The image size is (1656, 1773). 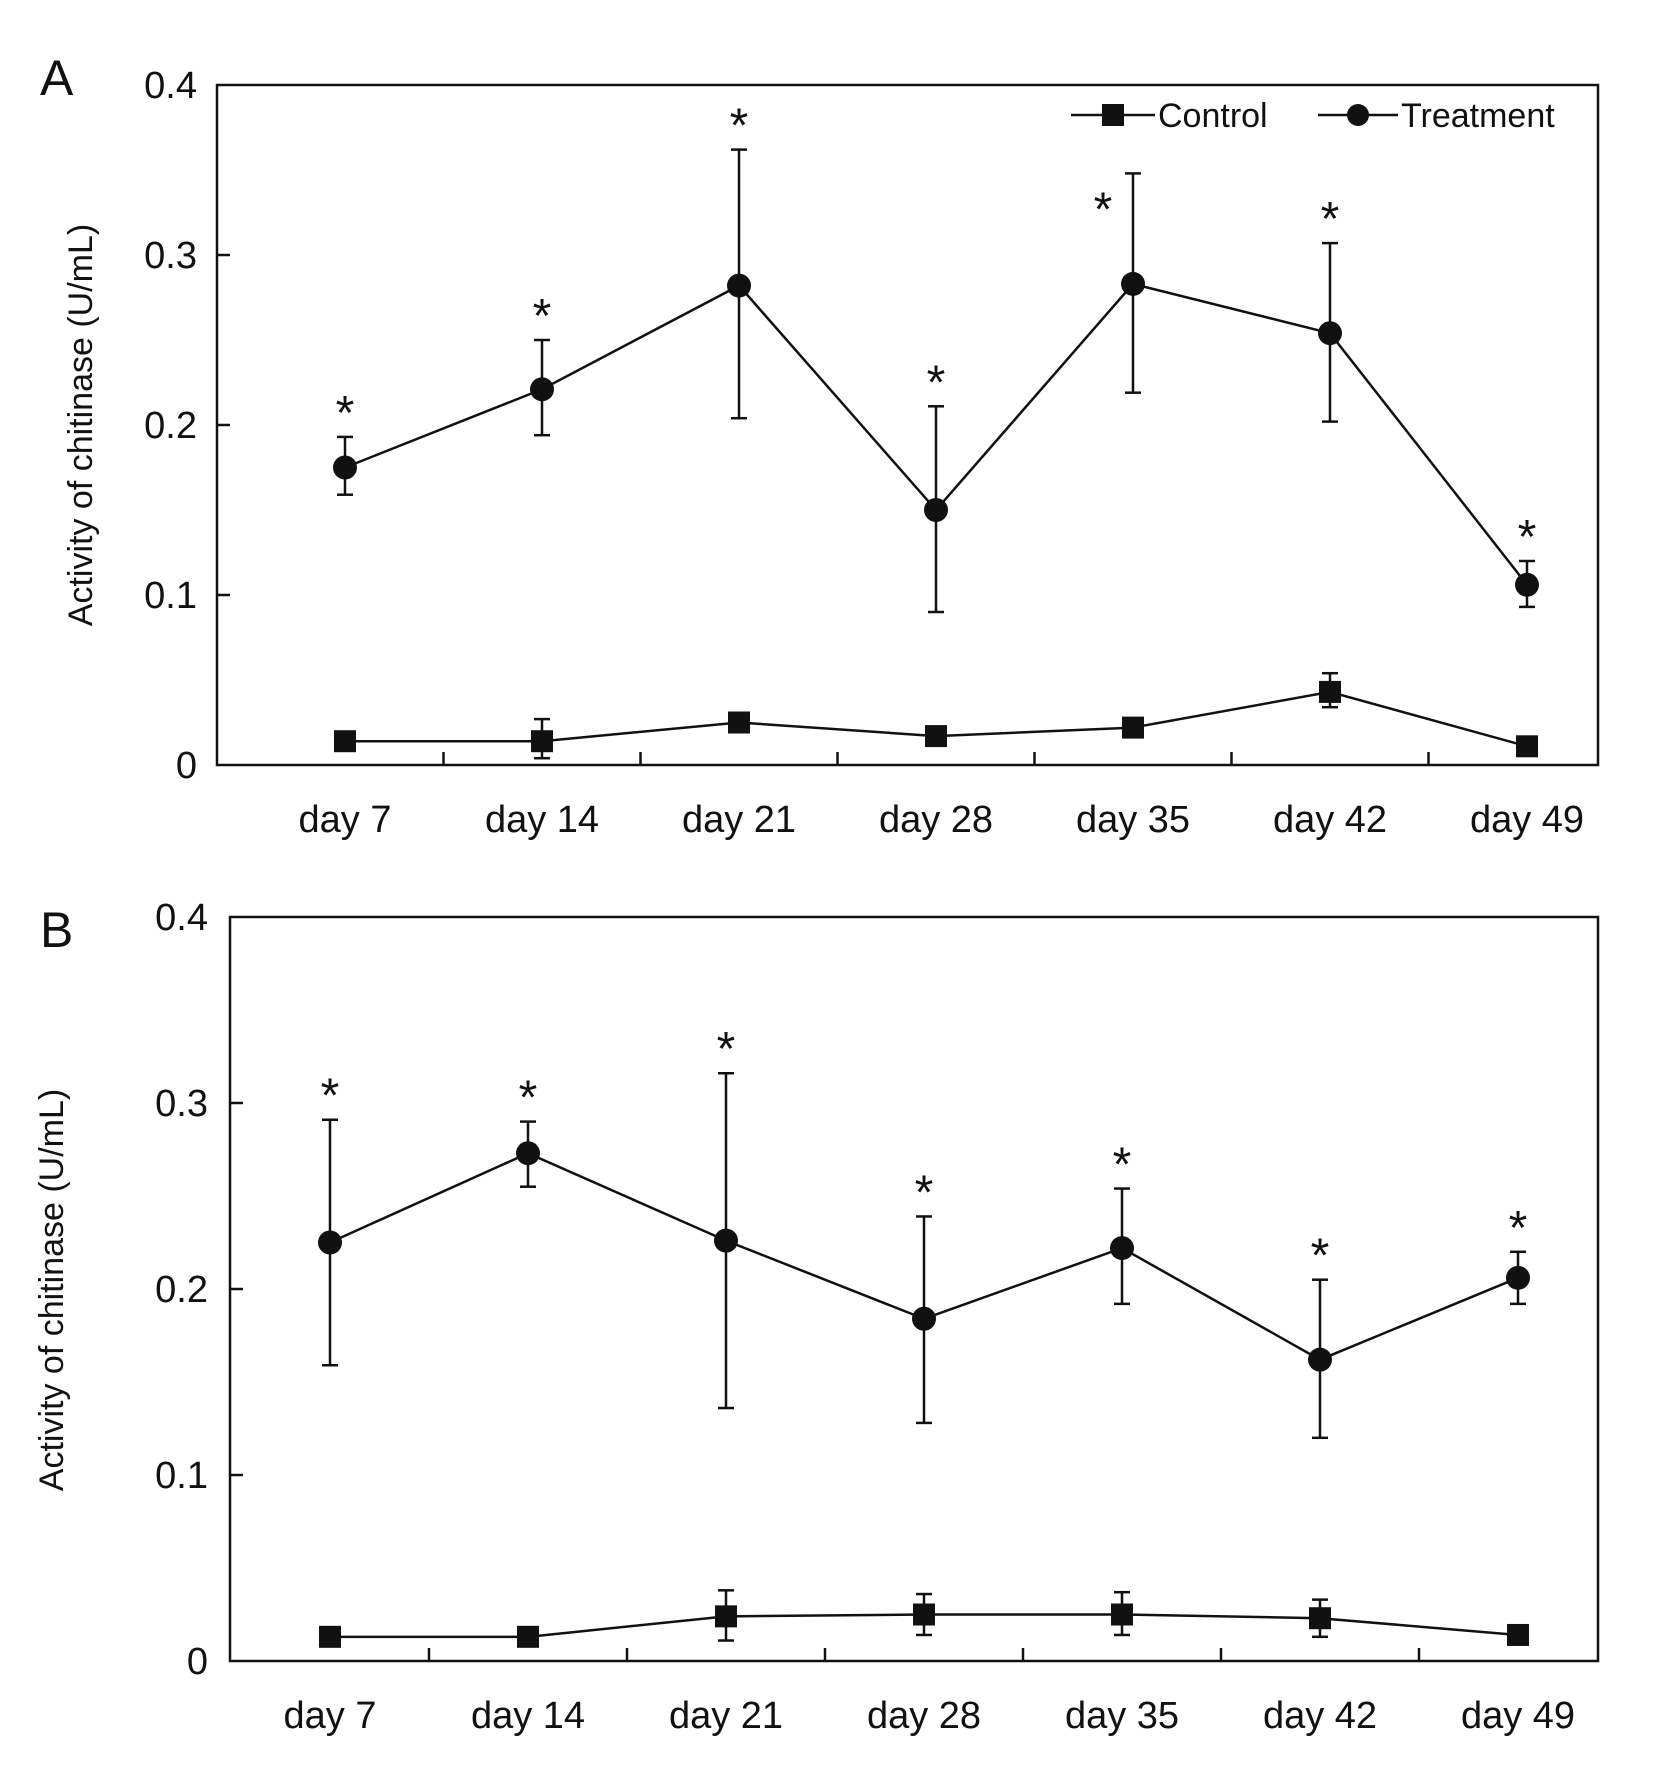 What do you see at coordinates (330, 1716) in the screenshot?
I see `panel-b-x-tick-label: day 7` at bounding box center [330, 1716].